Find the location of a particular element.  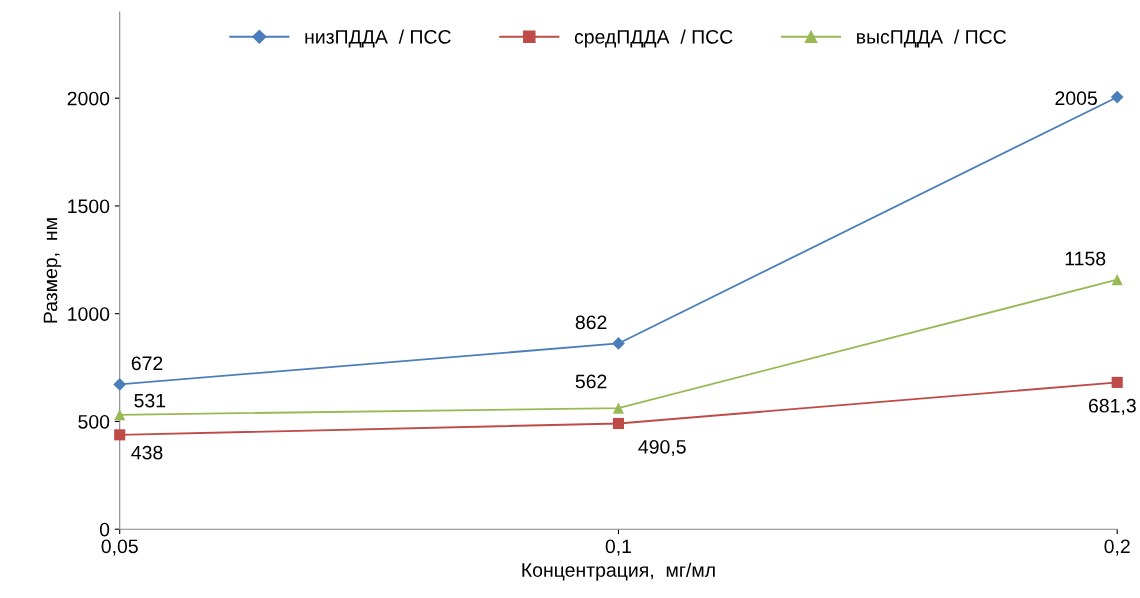

data-label: 531 is located at coordinates (150, 400).